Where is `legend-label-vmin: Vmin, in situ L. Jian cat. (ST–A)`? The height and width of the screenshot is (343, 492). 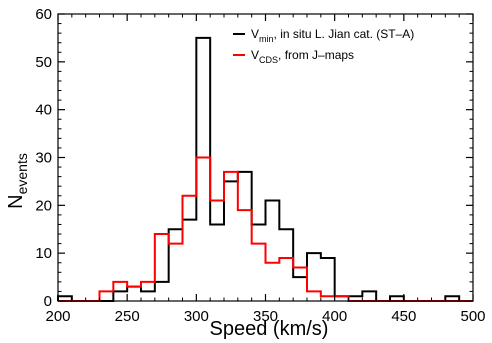 legend-label-vmin: Vmin, in situ L. Jian cat. (ST–A) is located at coordinates (332, 35).